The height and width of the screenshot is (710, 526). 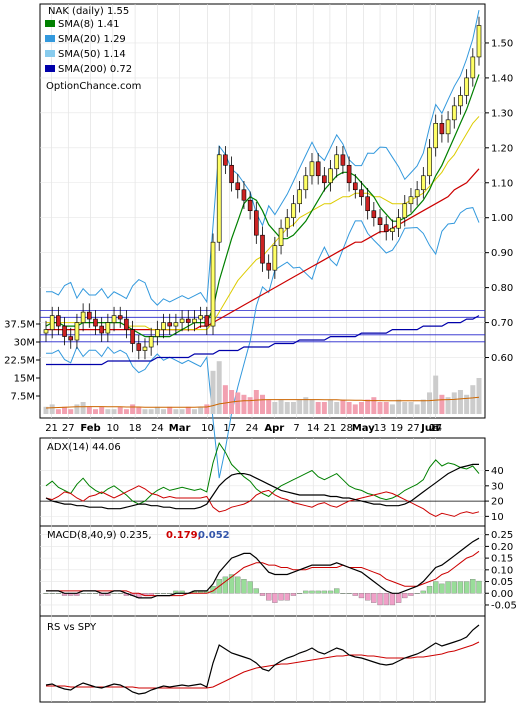 What do you see at coordinates (497, 517) in the screenshot?
I see `adx-ytick-label-0: 10` at bounding box center [497, 517].